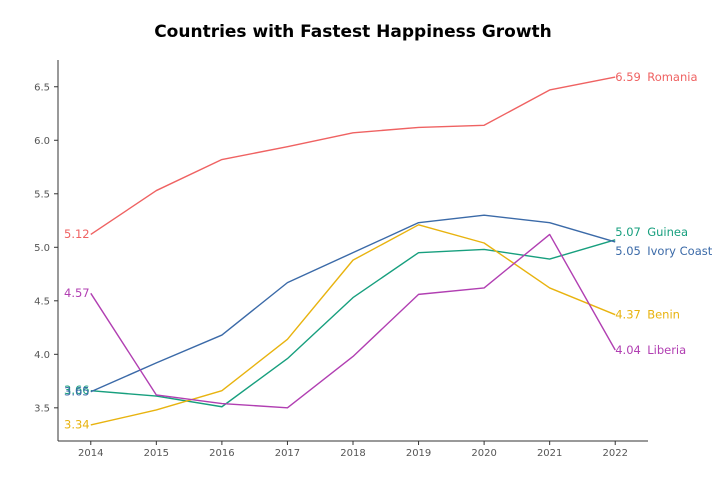 Image resolution: width=720 pixels, height=504 pixels. I want to click on end-value-label-ivory-coast: 5.05, so click(628, 251).